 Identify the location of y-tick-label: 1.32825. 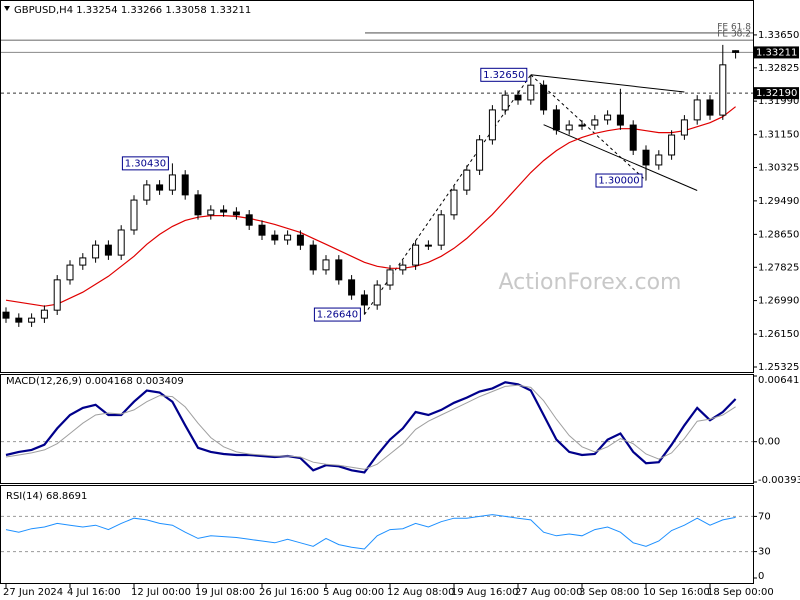
(778, 68).